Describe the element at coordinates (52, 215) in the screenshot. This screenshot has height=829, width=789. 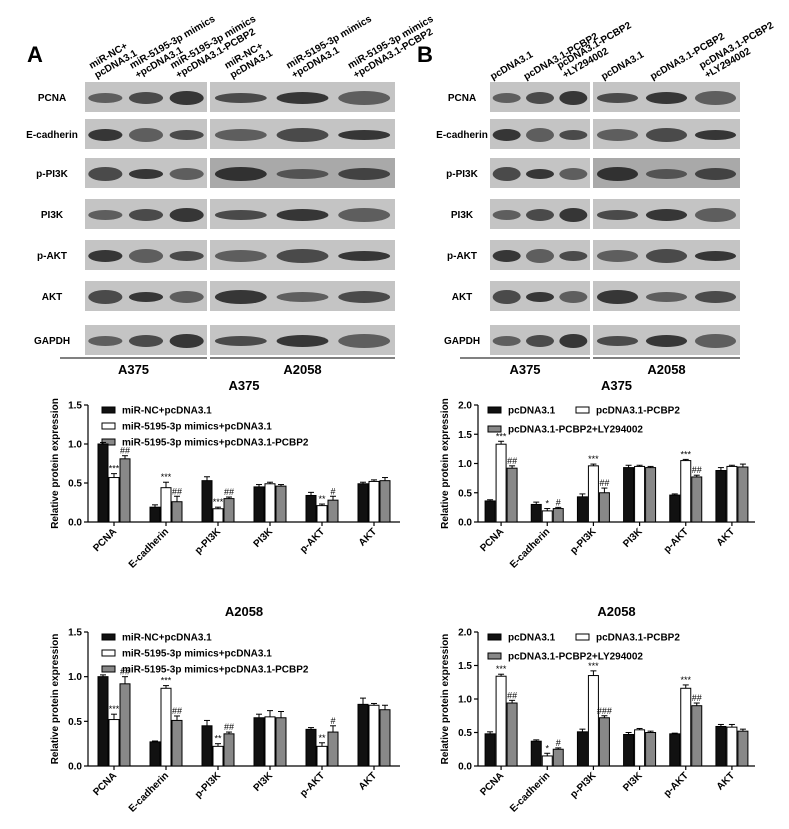
I see `blot-row-label: PI3K` at that location.